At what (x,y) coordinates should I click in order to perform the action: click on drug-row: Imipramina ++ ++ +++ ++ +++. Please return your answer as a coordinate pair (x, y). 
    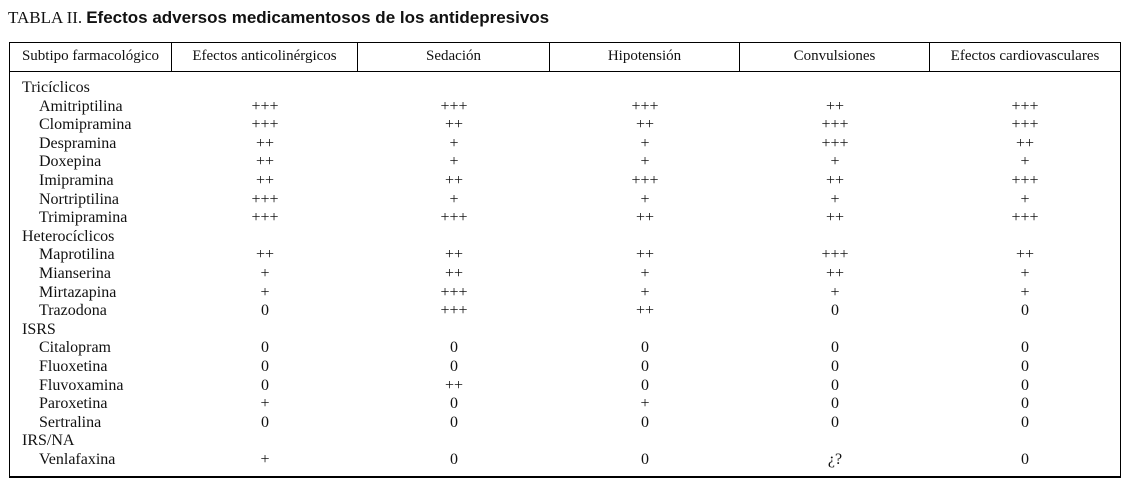
    Looking at the image, I should click on (565, 181).